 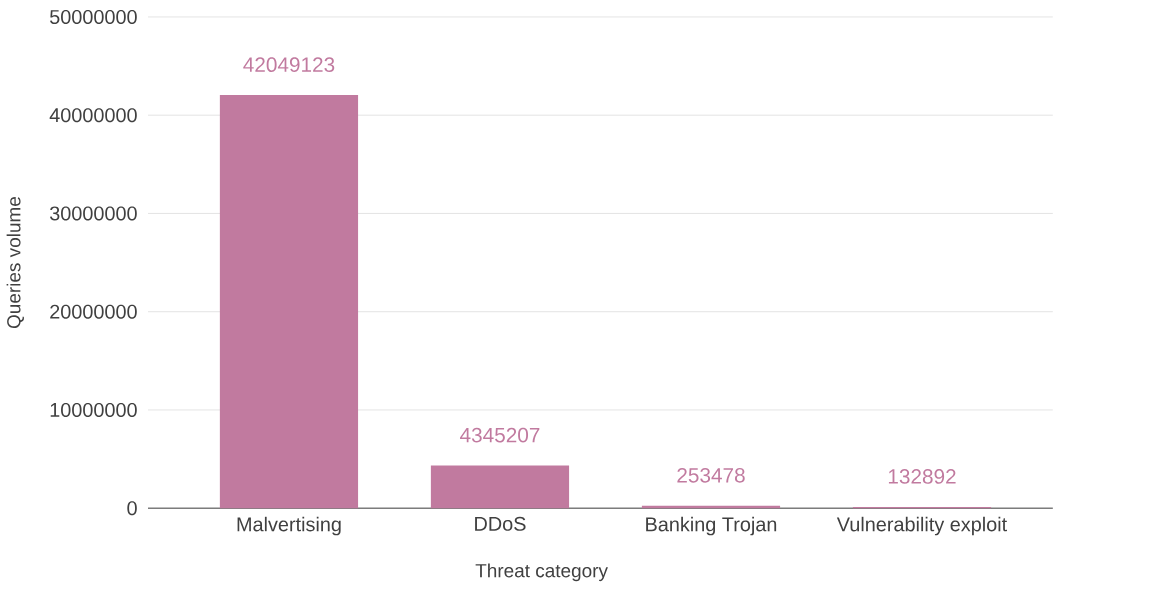 What do you see at coordinates (711, 526) in the screenshot?
I see `x-tick-label: Banking Trojan` at bounding box center [711, 526].